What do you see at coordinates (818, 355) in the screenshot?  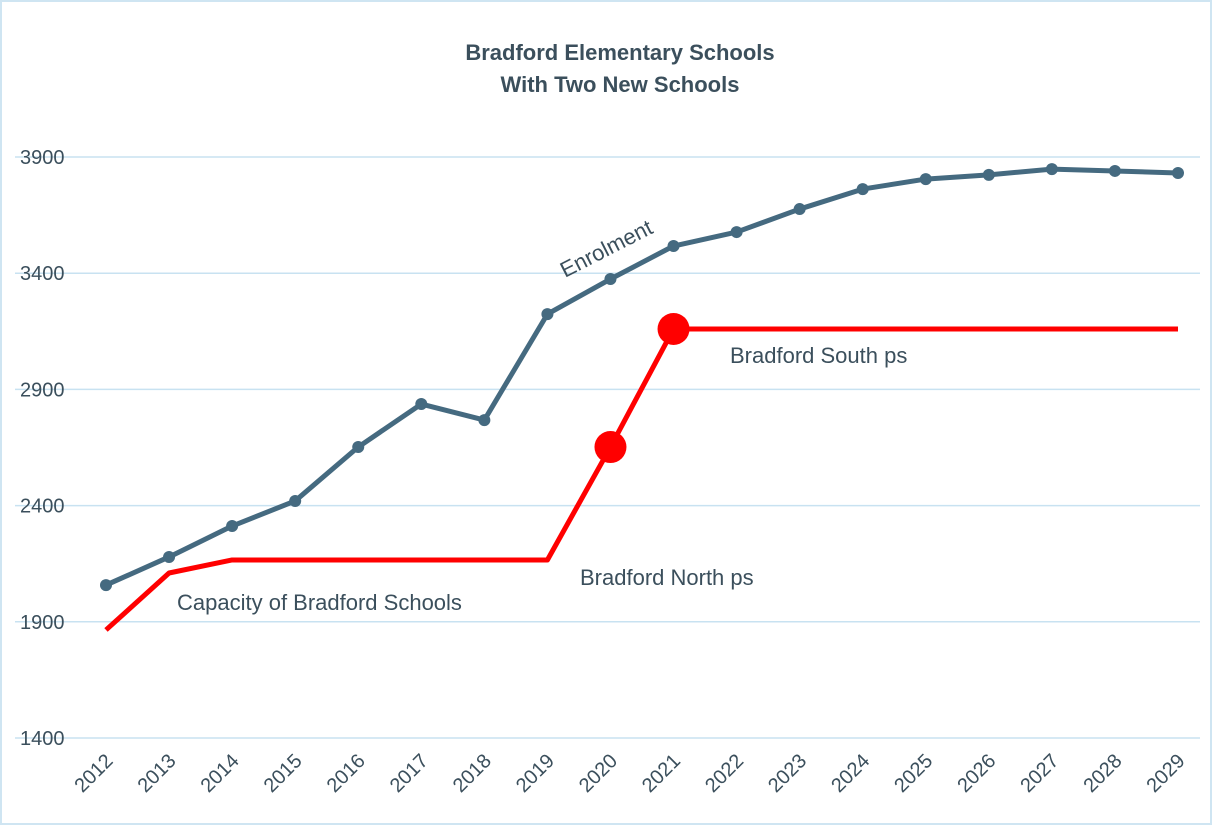 I see `annotation: Bradford South ps` at bounding box center [818, 355].